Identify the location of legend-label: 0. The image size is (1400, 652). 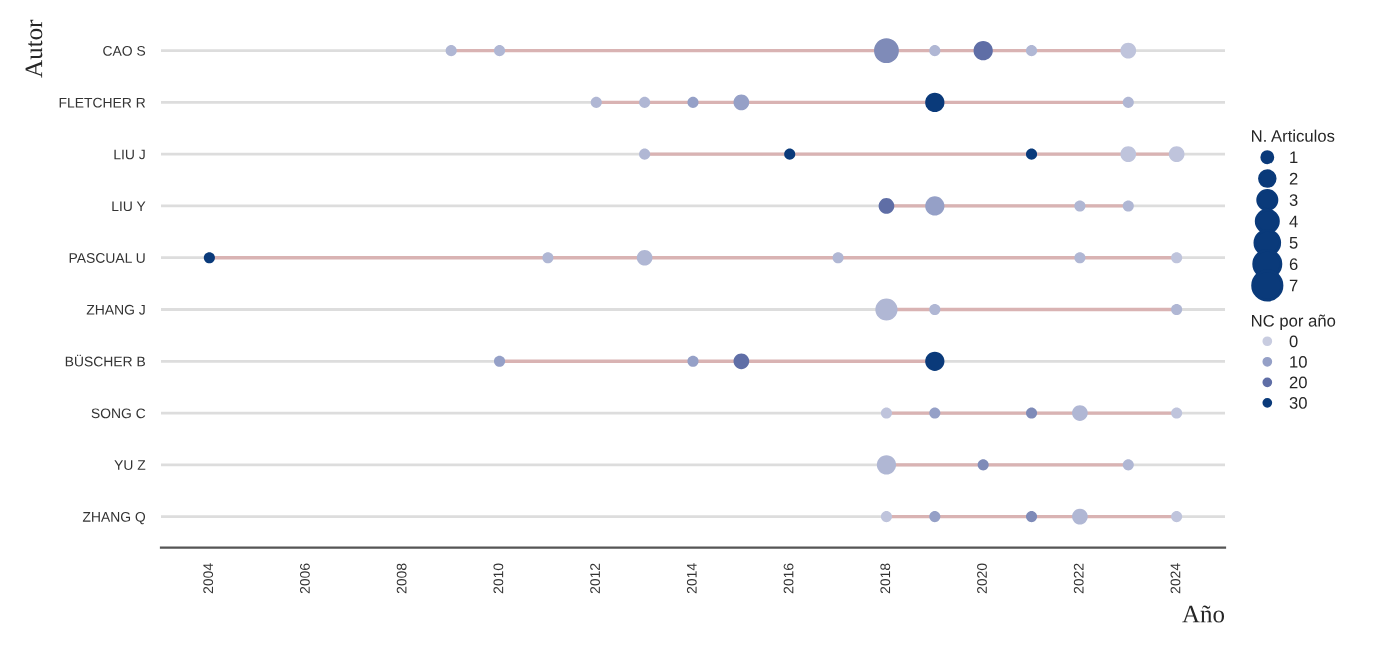
(1293, 341).